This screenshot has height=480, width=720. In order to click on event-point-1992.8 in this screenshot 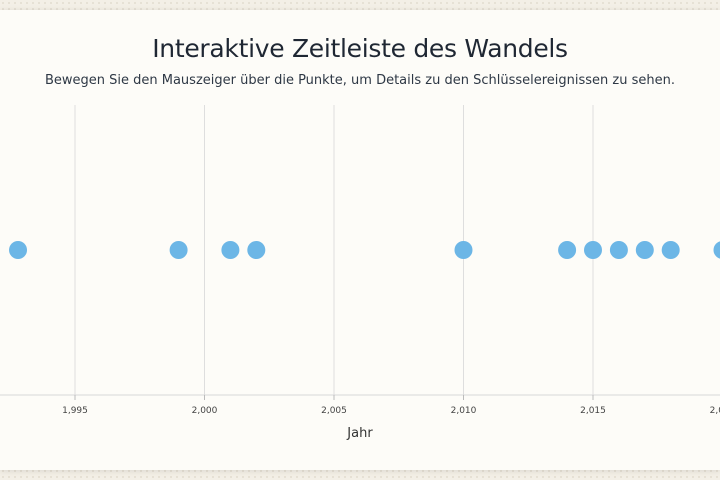, I will do `click(18, 250)`.